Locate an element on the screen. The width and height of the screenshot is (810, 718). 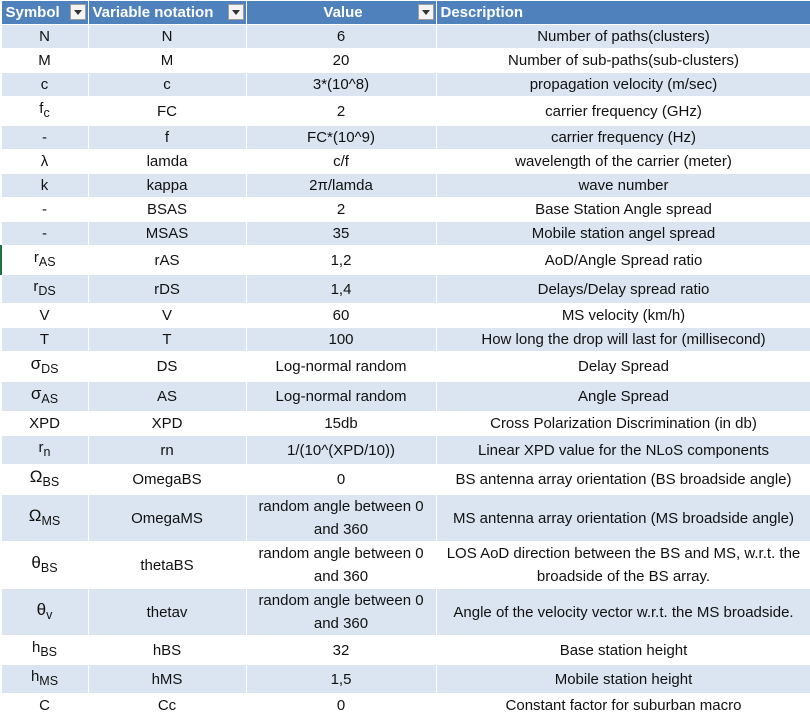
cell-symbol: σDS is located at coordinates (44, 366).